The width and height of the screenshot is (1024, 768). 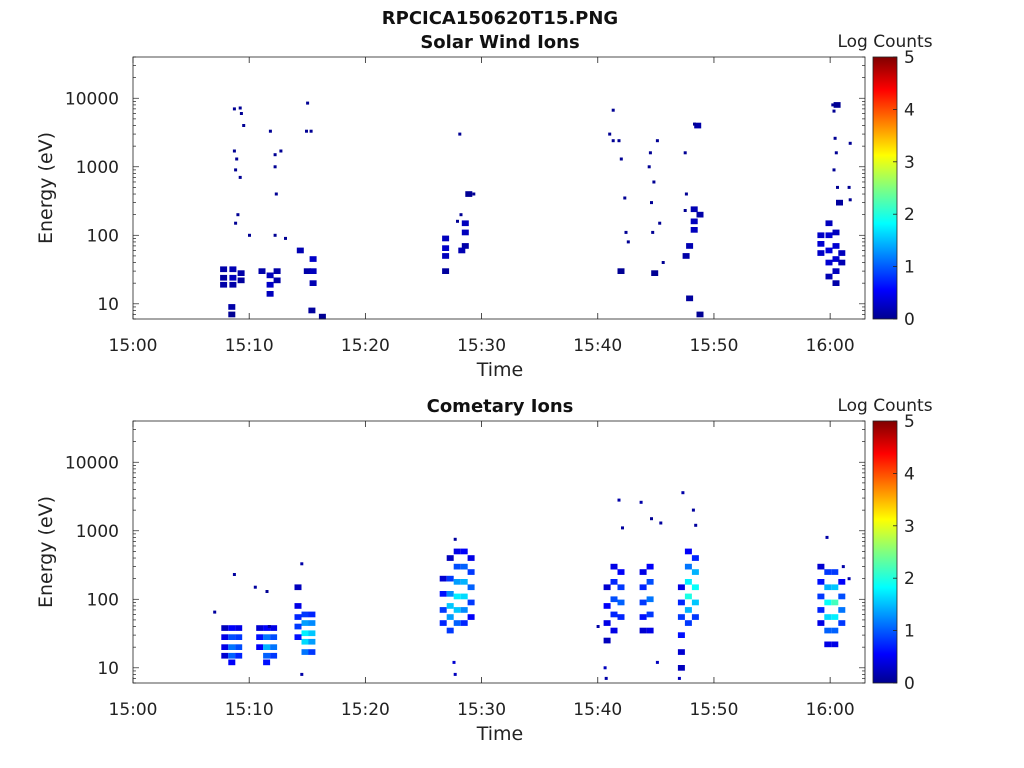 What do you see at coordinates (884, 181) in the screenshot?
I see `colorbar: Log Counts 0 1 2 3 4 5` at bounding box center [884, 181].